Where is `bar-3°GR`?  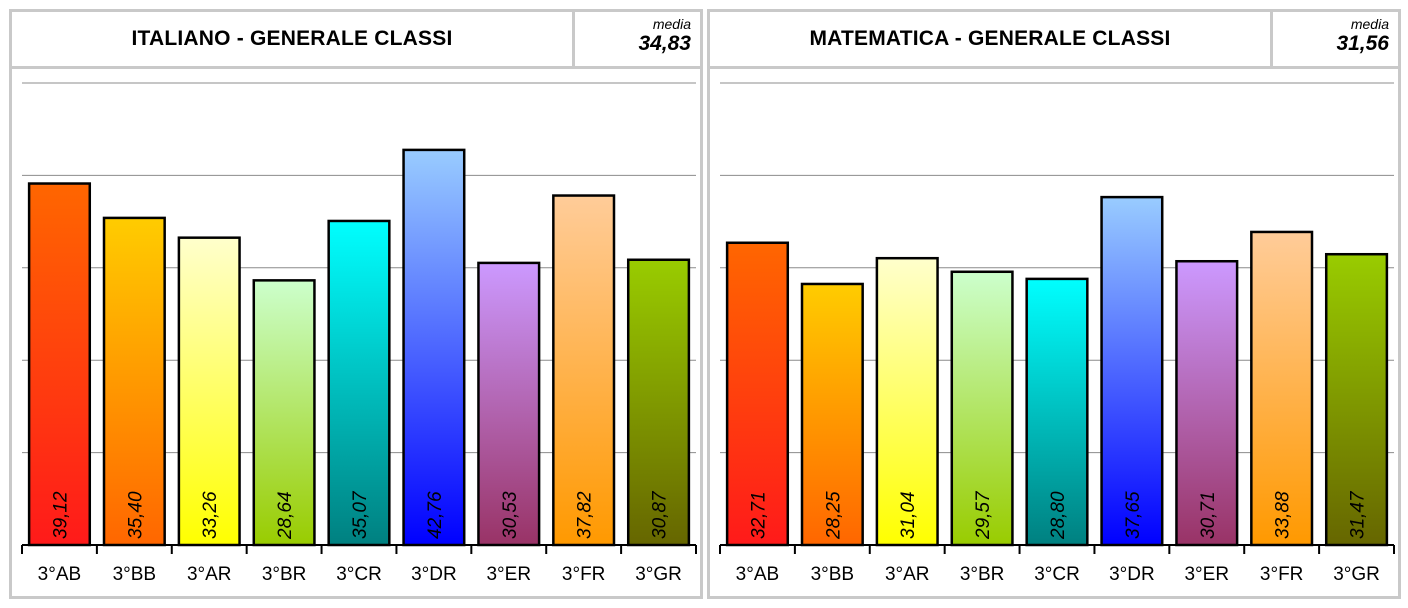 bar-3°GR is located at coordinates (658, 402).